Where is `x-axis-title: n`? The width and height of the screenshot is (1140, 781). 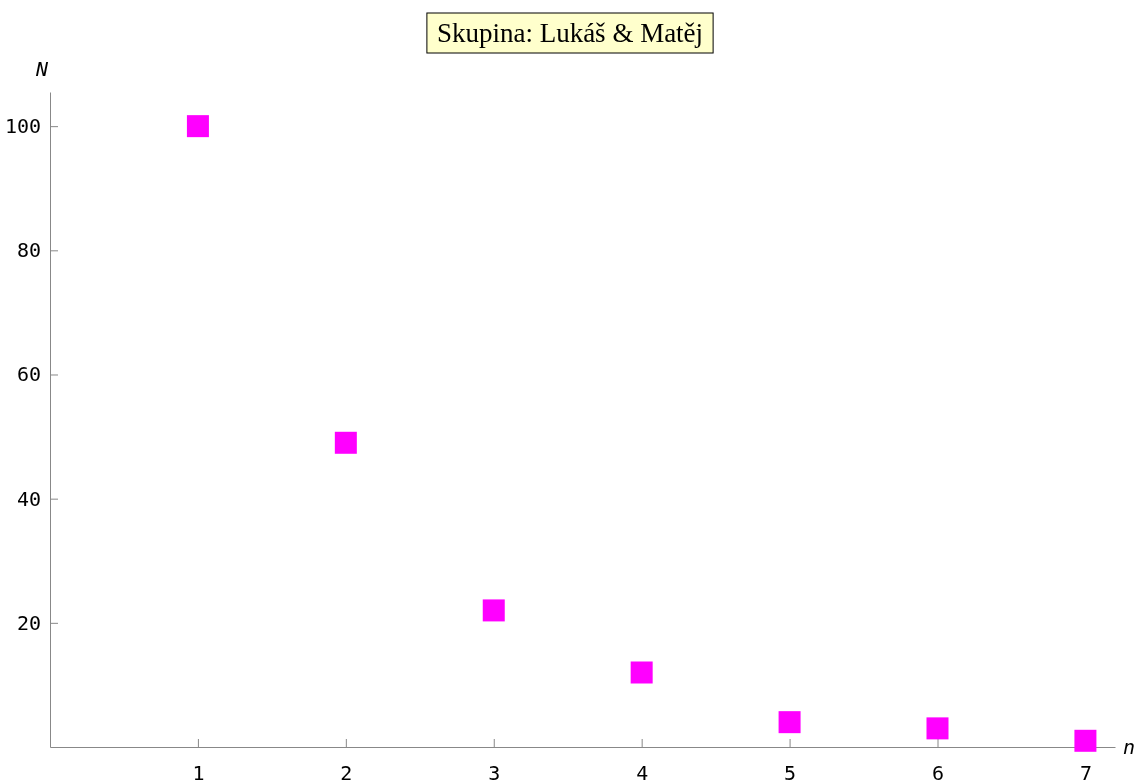
x-axis-title: n is located at coordinates (1129, 747).